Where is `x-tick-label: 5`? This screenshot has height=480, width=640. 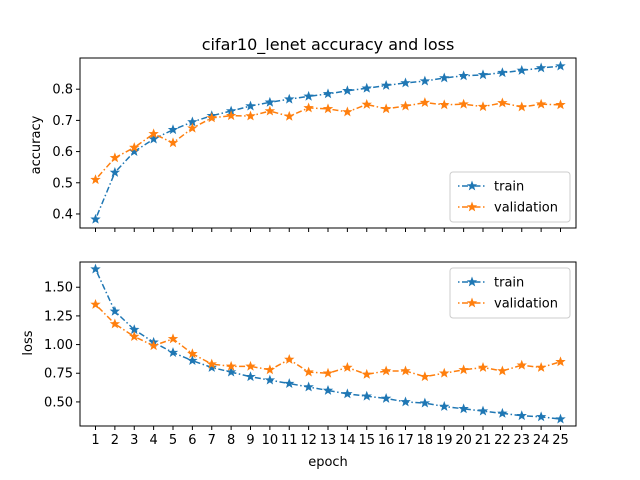 x-tick-label: 5 is located at coordinates (173, 440).